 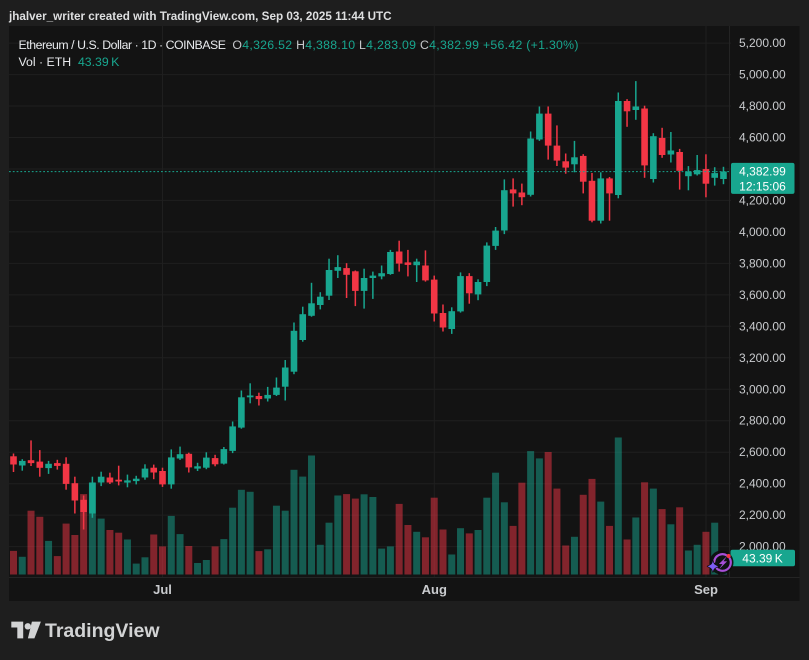 What do you see at coordinates (762, 200) in the screenshot?
I see `svg-text: 4,200.00` at bounding box center [762, 200].